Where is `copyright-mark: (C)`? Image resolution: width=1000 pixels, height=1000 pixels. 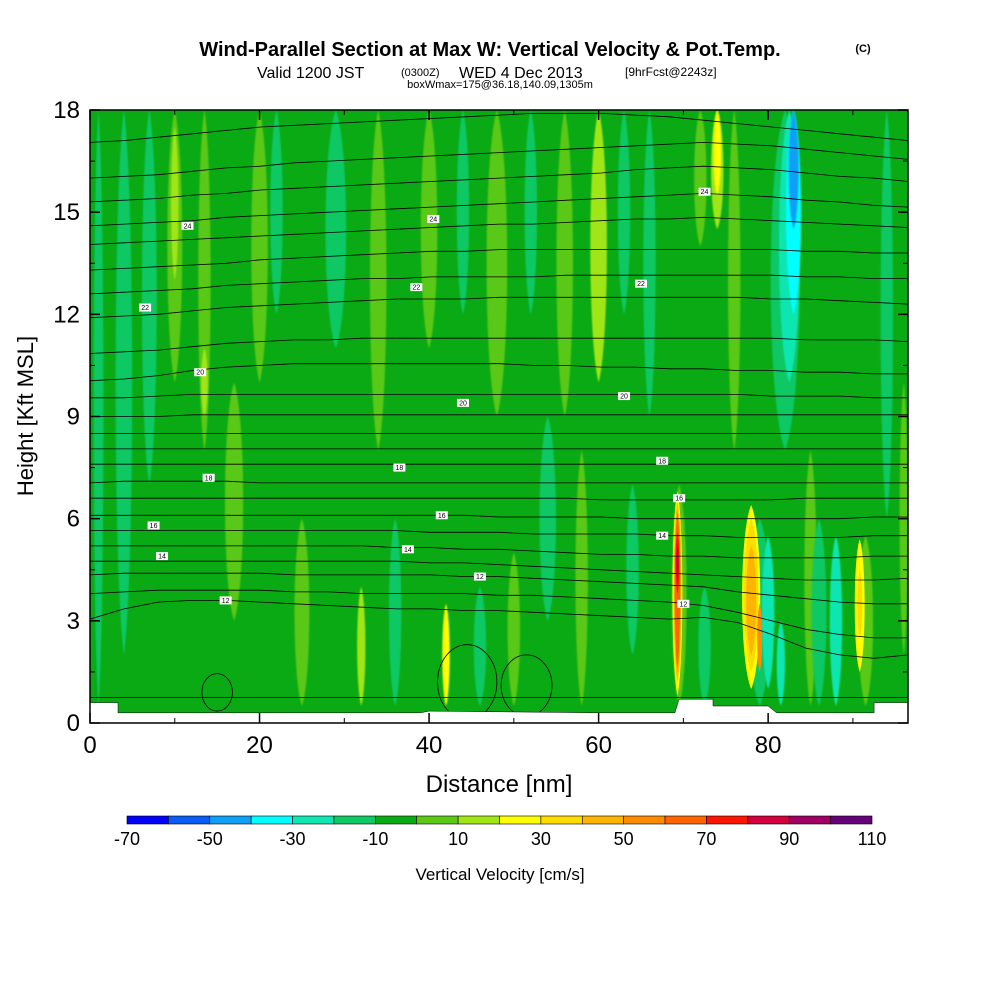
copyright-mark: (C) is located at coordinates (863, 49).